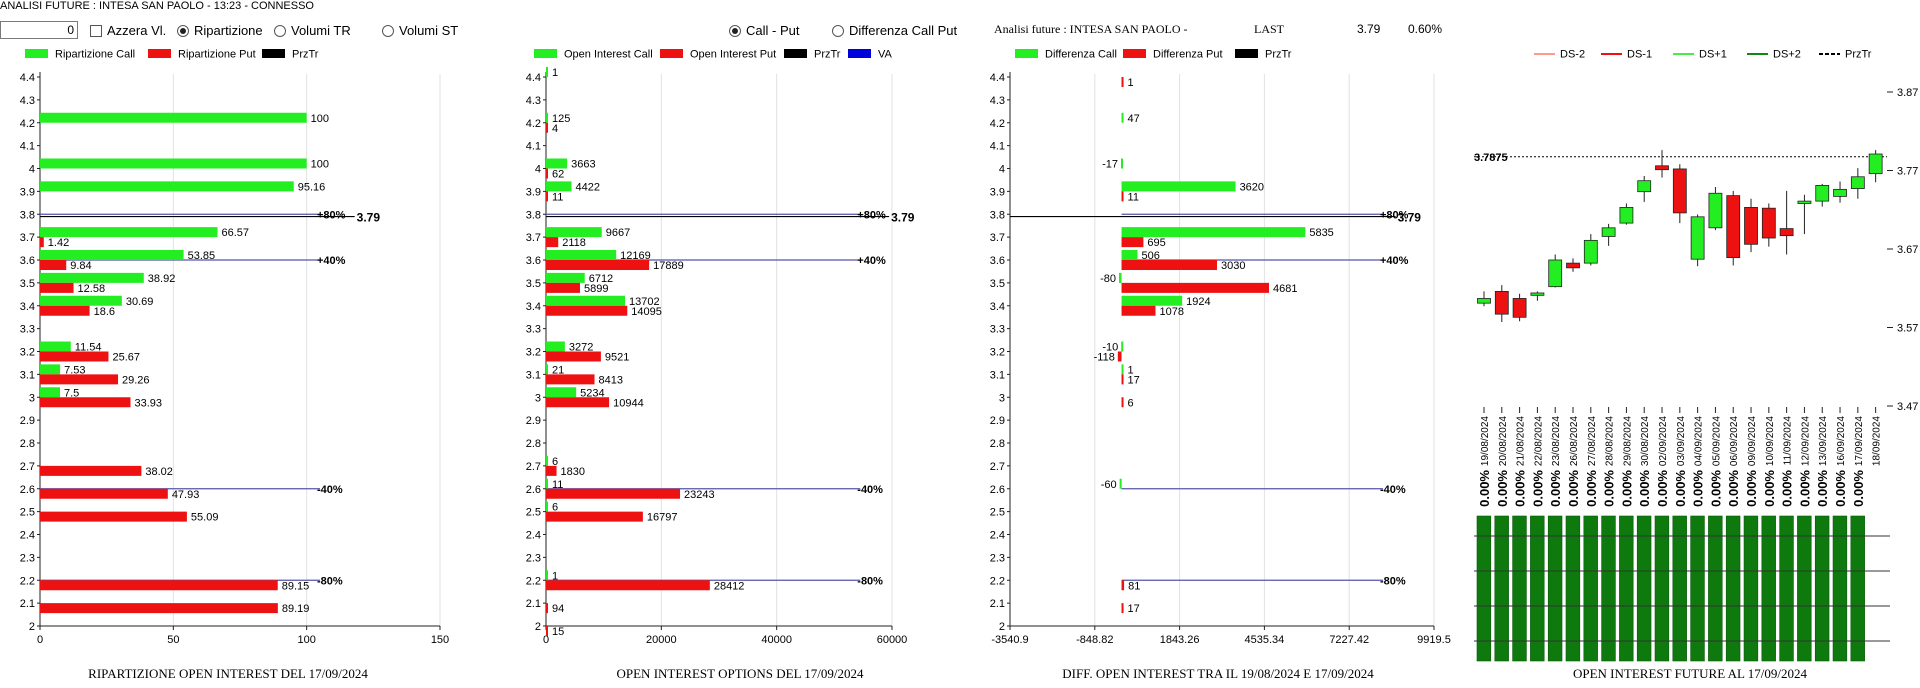 The image size is (1920, 688). I want to click on y-tick-label: 4.4, so click(27, 78).